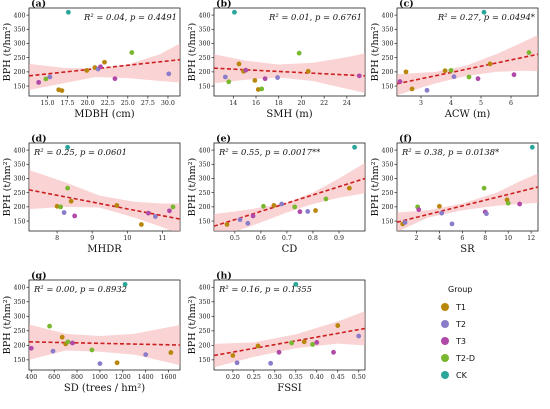 This screenshot has width=550, height=409. What do you see at coordinates (421, 103) in the screenshot?
I see `x-tick-label: 3` at bounding box center [421, 103].